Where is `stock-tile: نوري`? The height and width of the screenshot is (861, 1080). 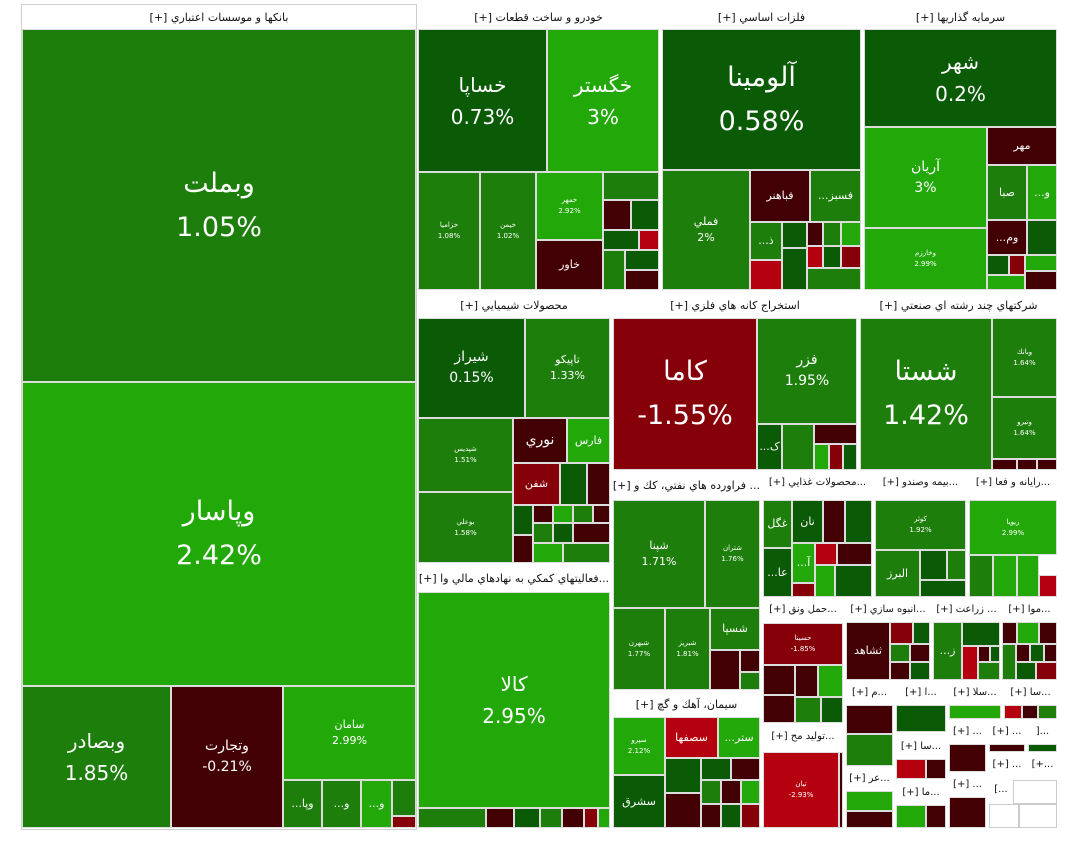
stock-tile: نوري is located at coordinates (540, 440).